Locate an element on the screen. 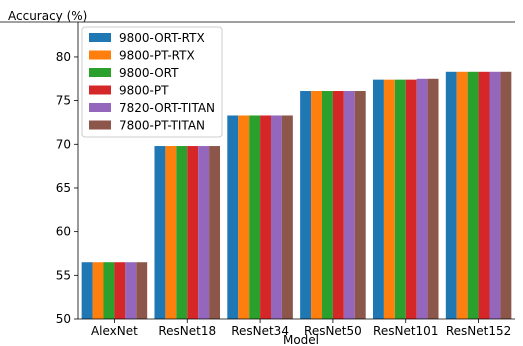  bar-resnet18-7820-ort-titan is located at coordinates (204, 232).